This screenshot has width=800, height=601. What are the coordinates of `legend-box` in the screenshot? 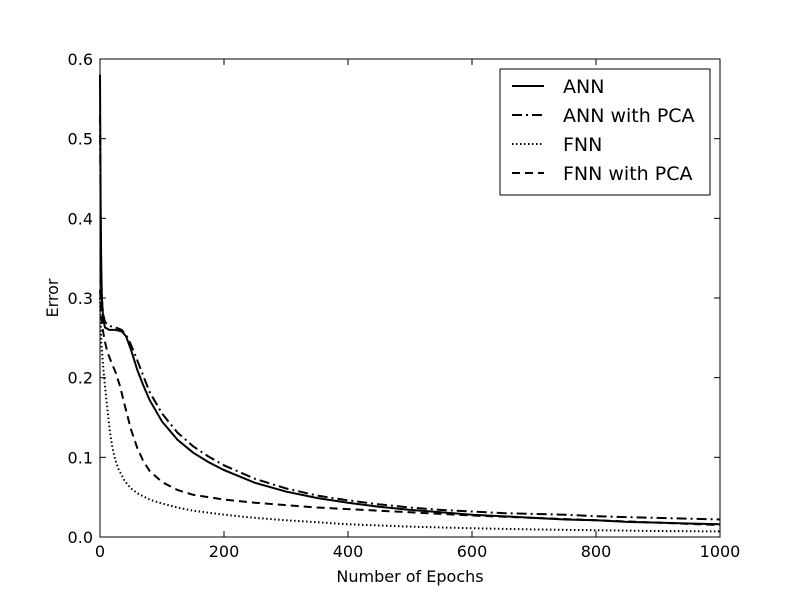 It's located at (605, 132).